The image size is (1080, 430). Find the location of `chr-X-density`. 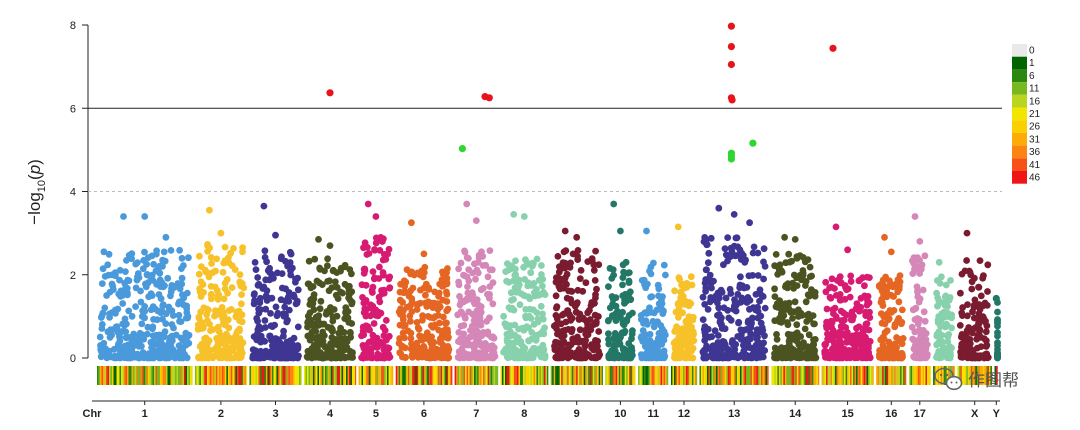

chr-X-density is located at coordinates (975, 375).